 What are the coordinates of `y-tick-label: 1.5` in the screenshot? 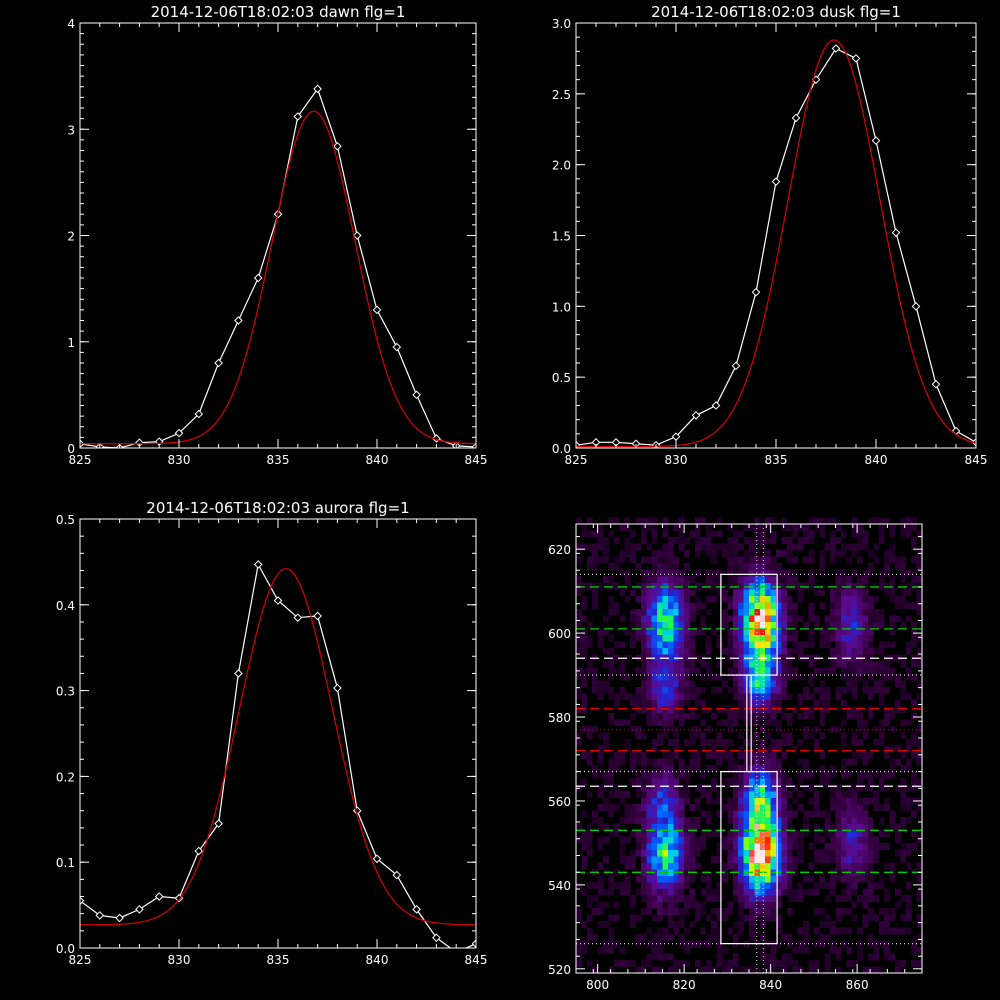 It's located at (561, 237).